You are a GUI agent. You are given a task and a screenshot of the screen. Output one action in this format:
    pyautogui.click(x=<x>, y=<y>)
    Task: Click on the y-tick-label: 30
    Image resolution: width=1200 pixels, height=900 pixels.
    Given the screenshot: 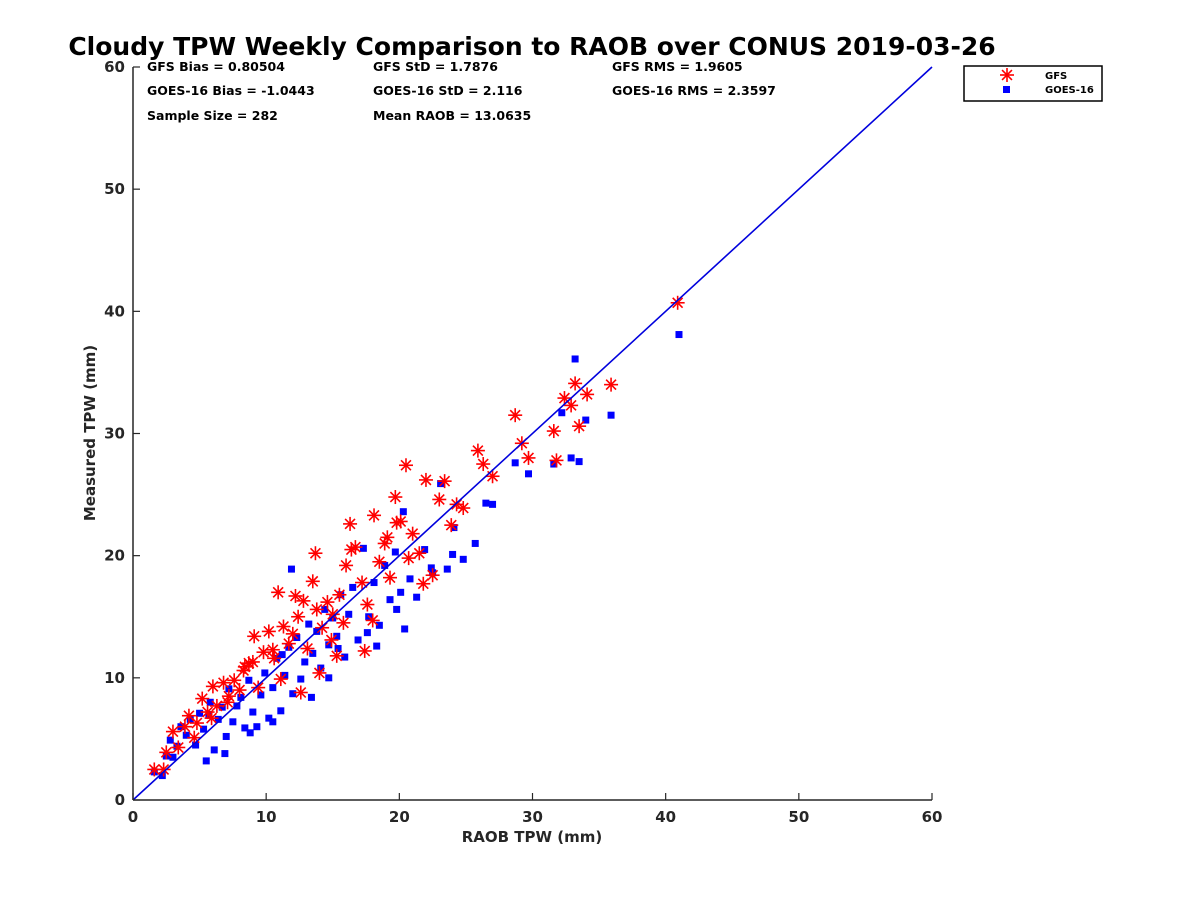 What is the action you would take?
    pyautogui.click(x=114, y=434)
    